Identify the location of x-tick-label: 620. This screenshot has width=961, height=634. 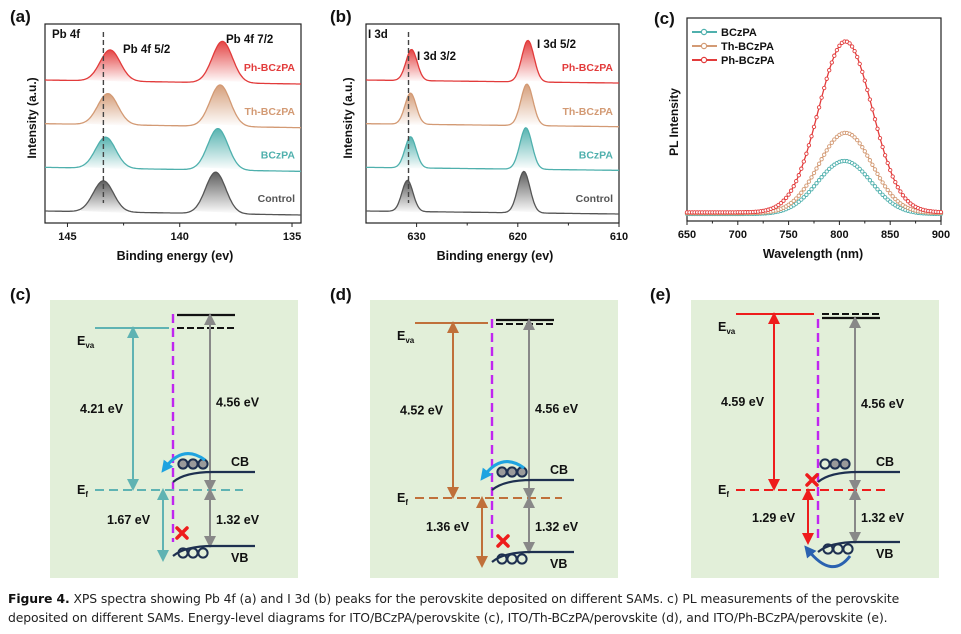
(518, 237).